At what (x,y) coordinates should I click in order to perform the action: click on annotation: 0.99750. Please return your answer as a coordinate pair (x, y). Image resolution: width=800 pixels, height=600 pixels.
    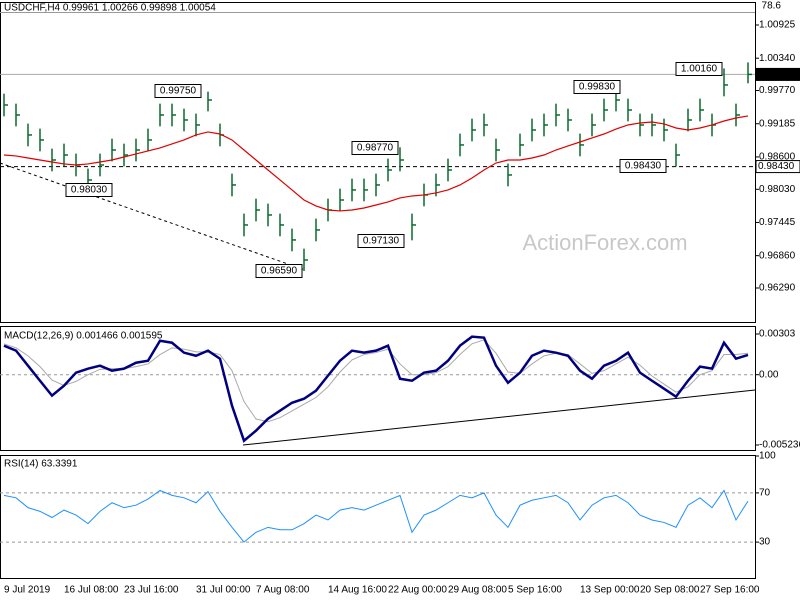
    Looking at the image, I should click on (178, 91).